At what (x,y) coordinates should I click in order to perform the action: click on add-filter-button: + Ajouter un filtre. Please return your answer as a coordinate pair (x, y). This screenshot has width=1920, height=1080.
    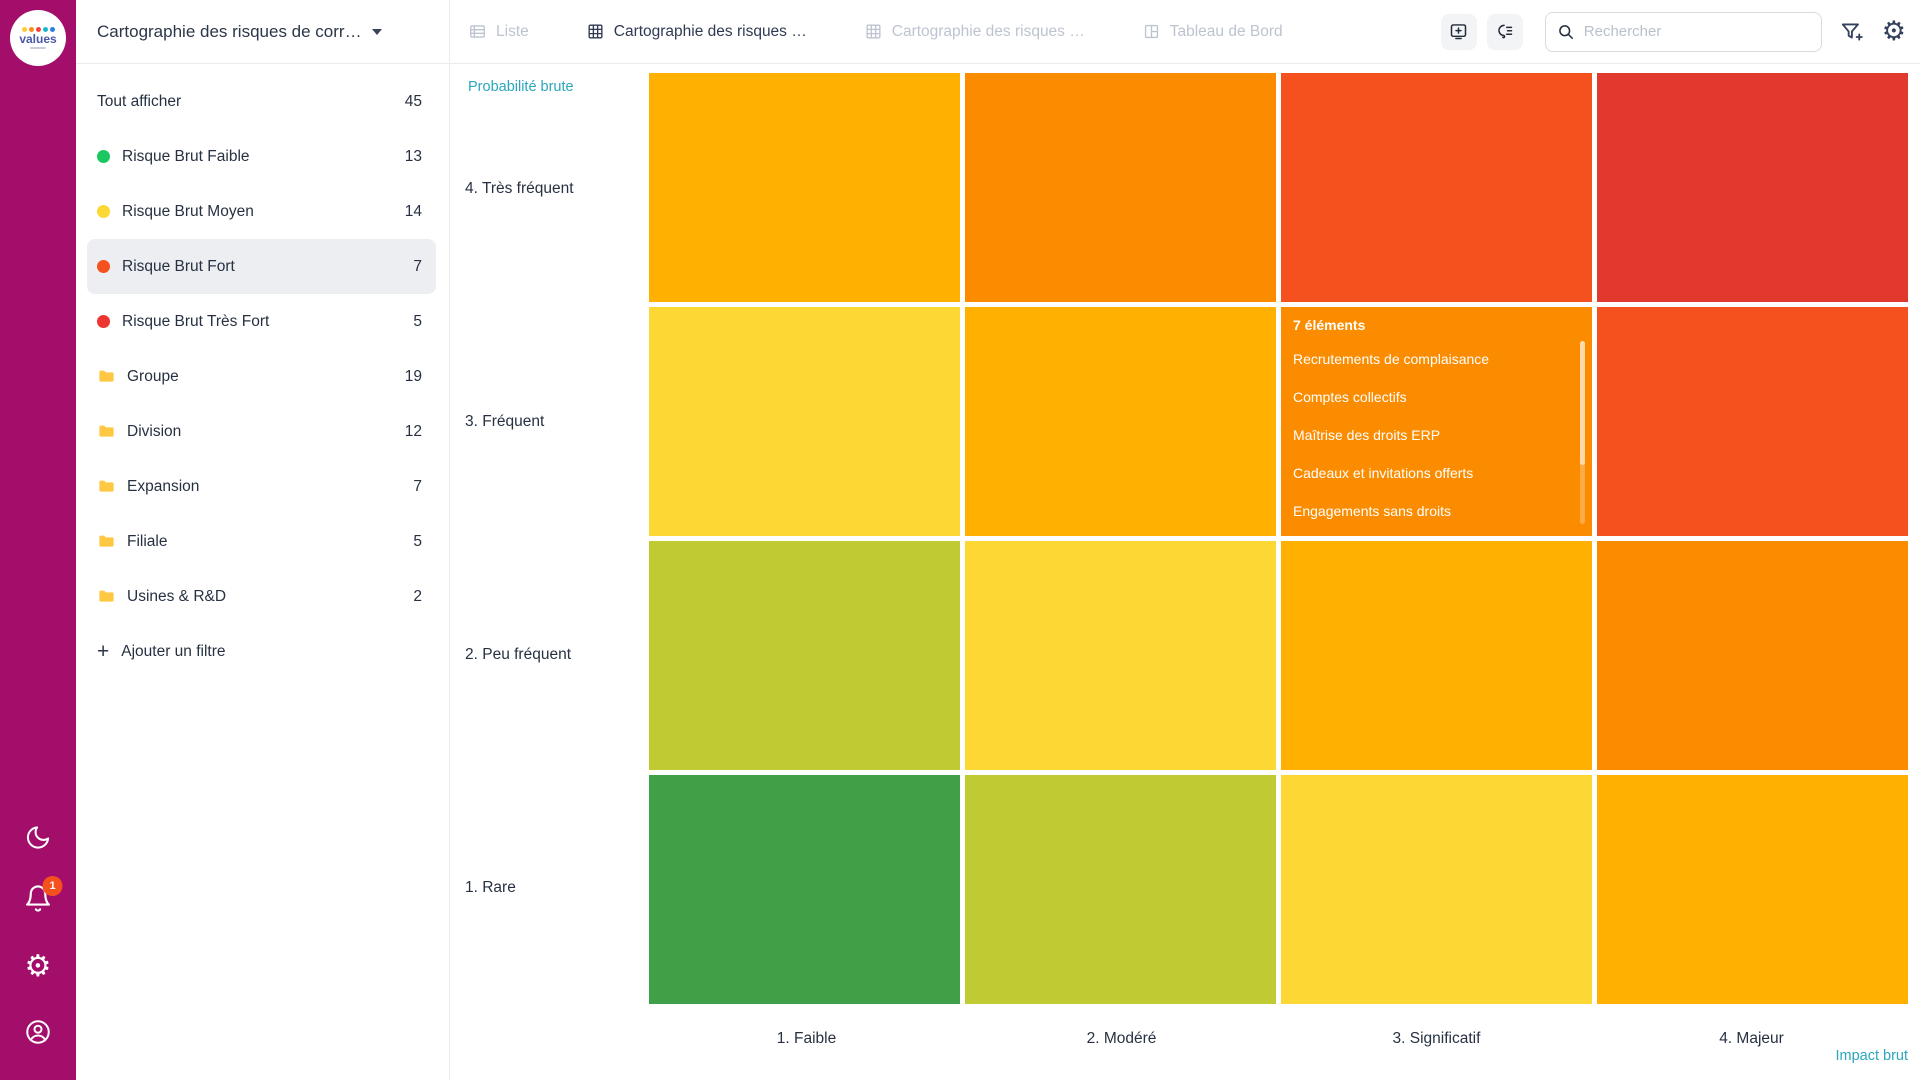
    Looking at the image, I should click on (161, 651).